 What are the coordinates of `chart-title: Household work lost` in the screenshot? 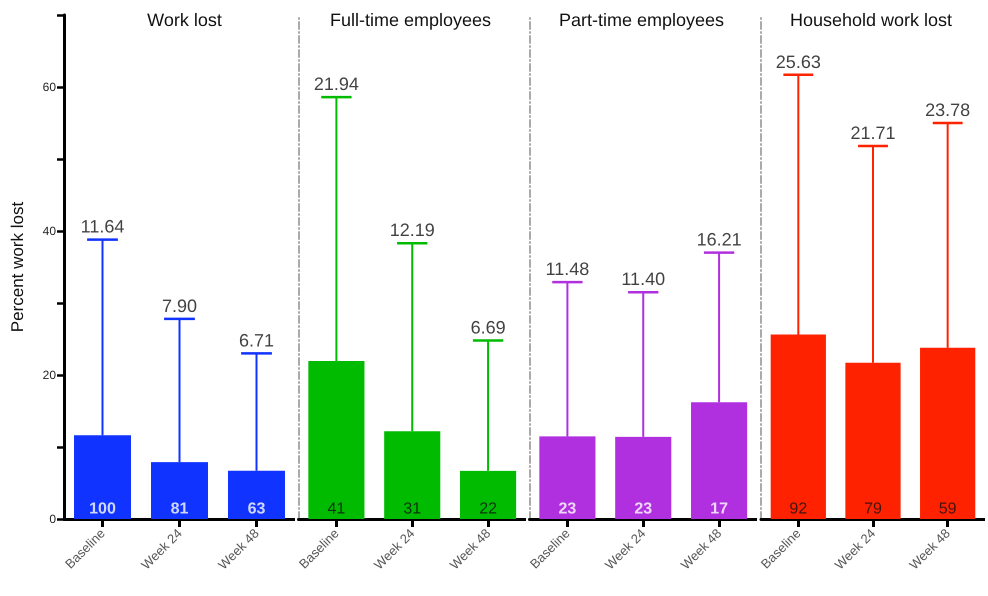 It's located at (871, 20).